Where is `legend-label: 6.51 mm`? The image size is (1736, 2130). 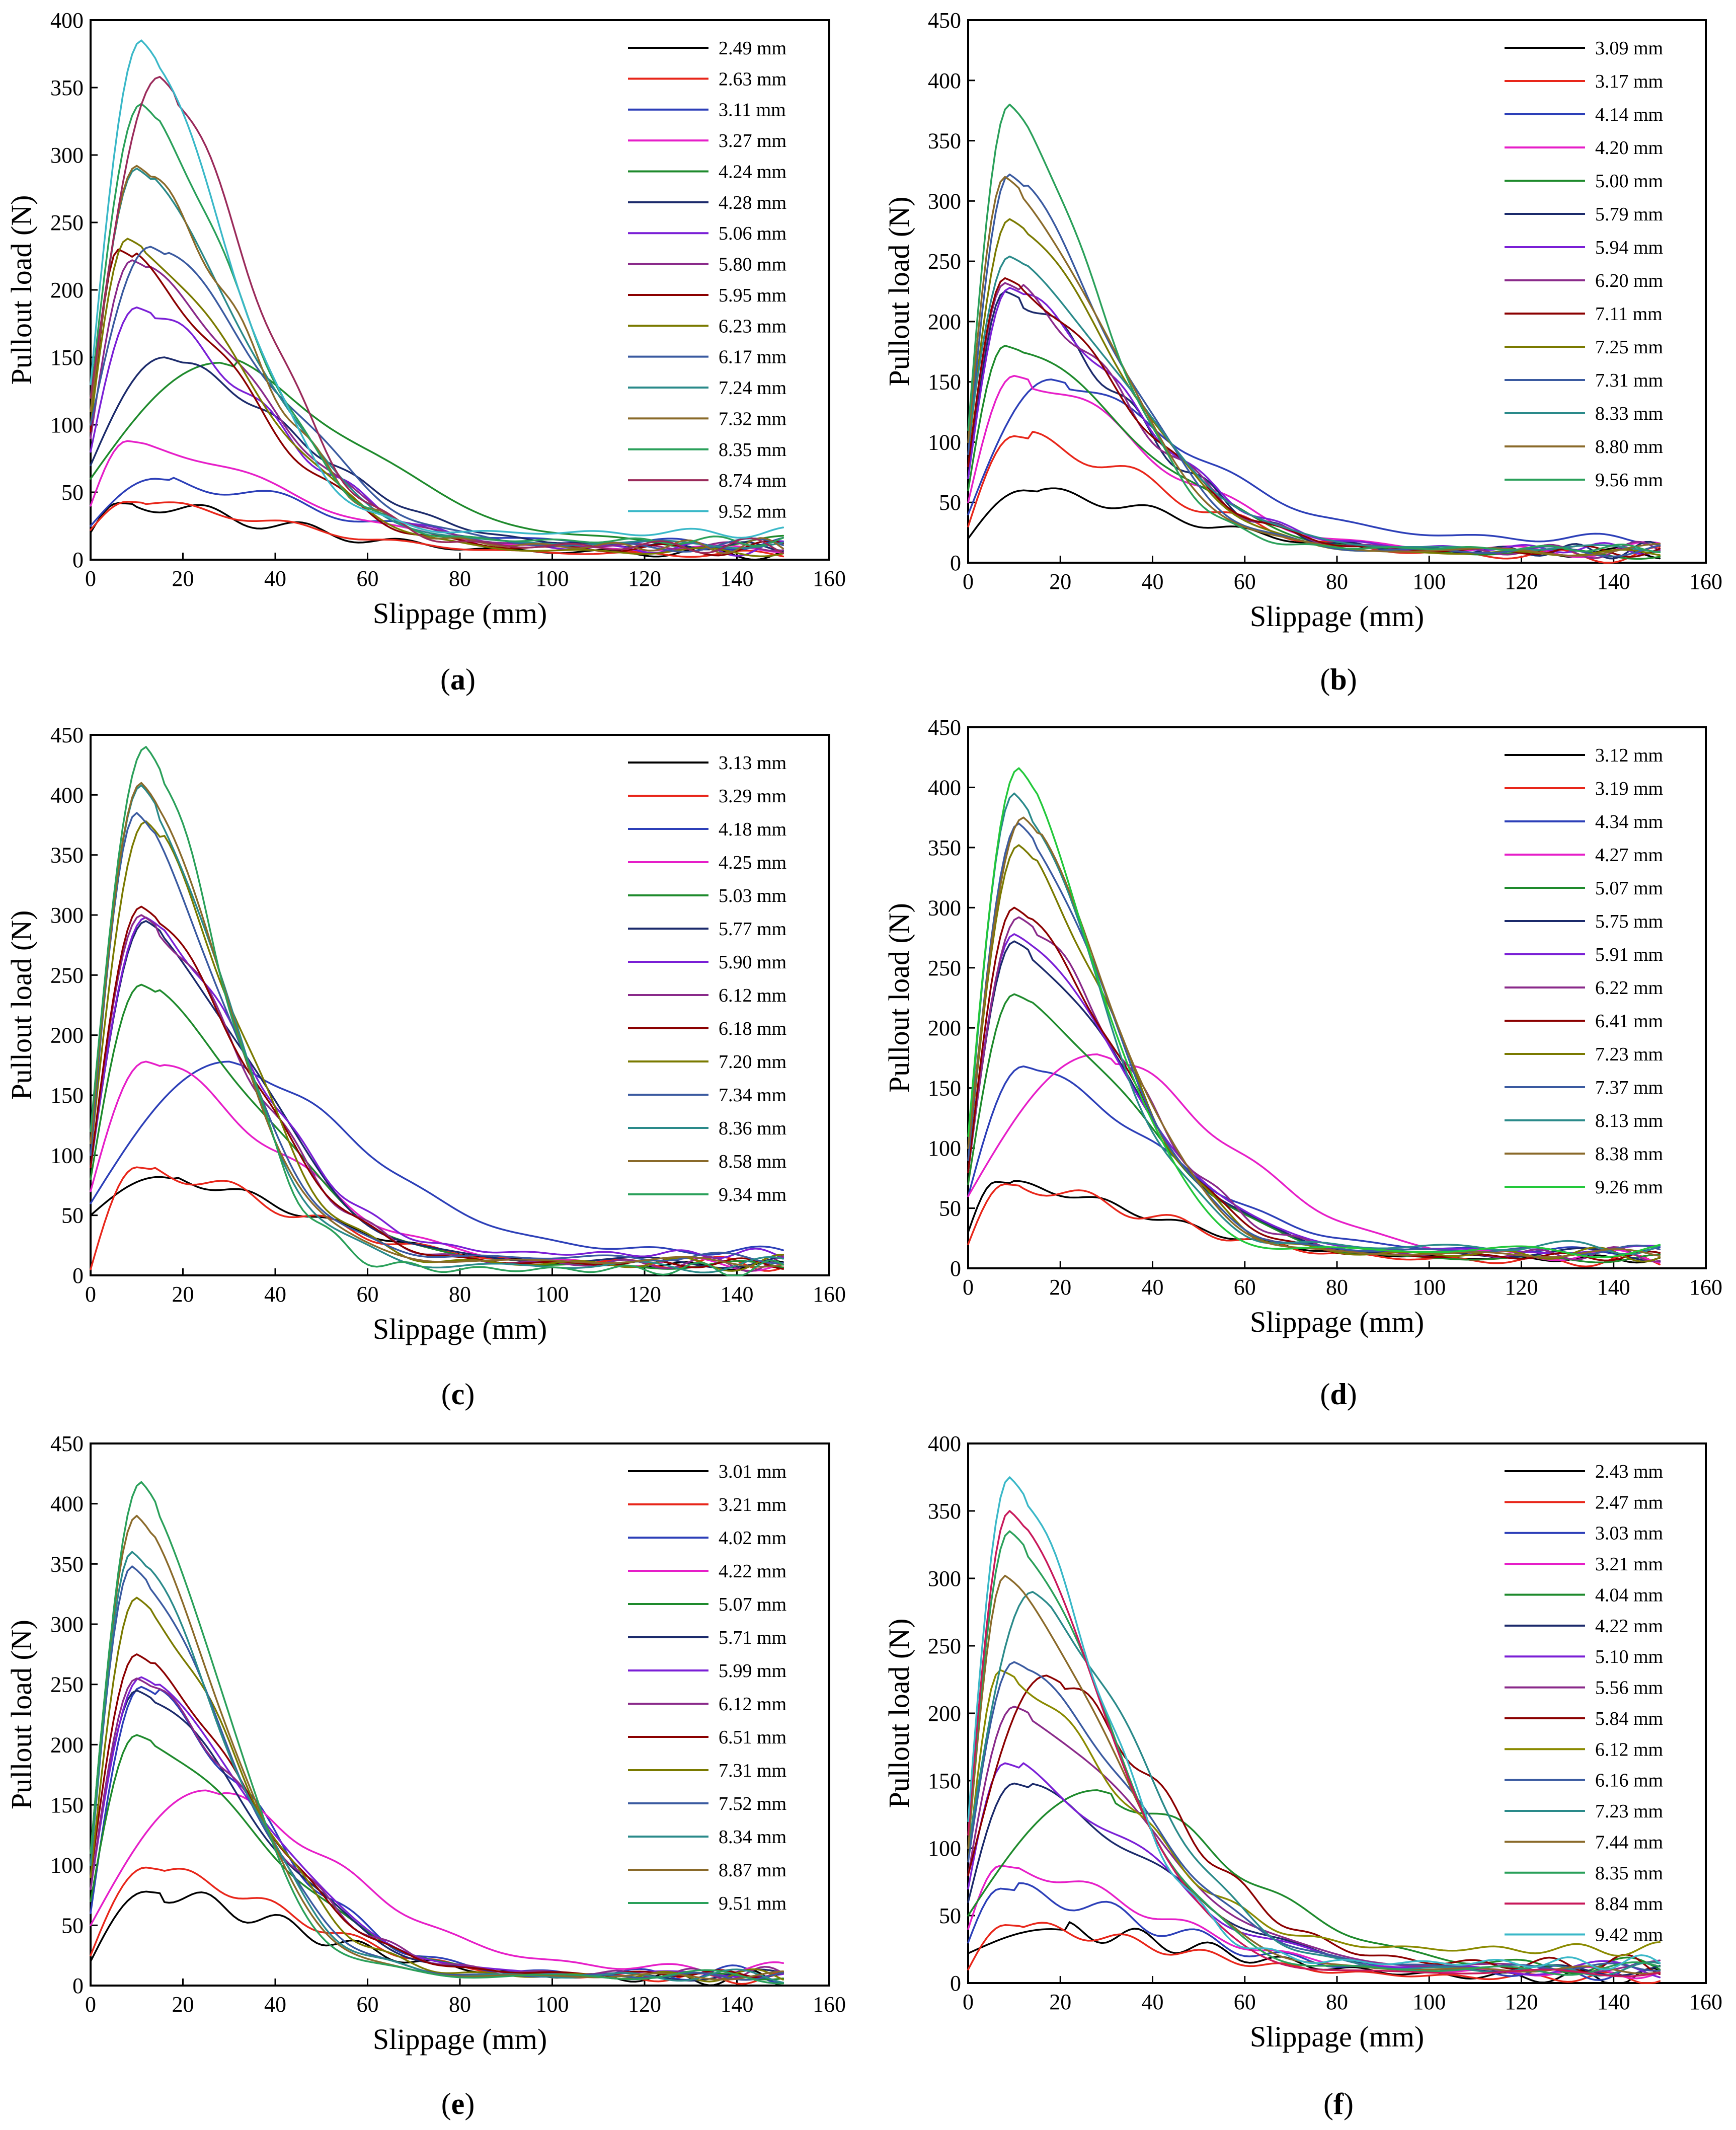 legend-label: 6.51 mm is located at coordinates (752, 1737).